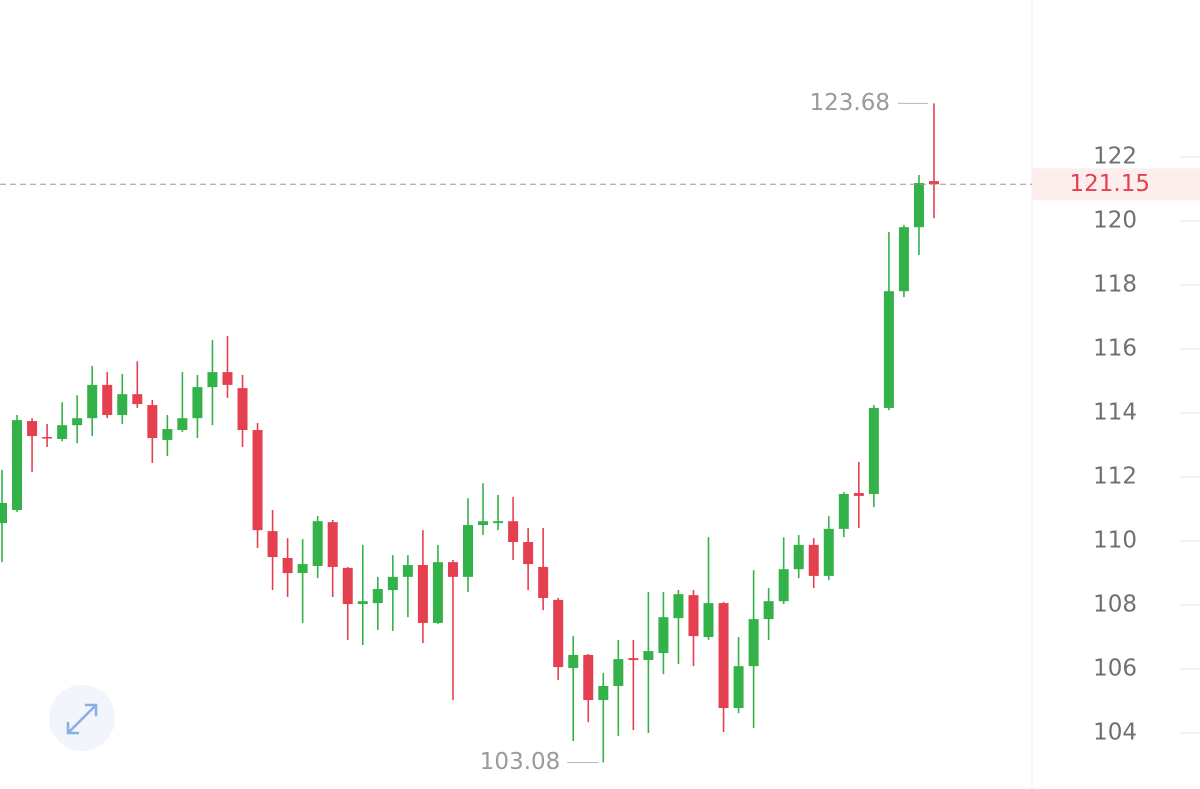 Image resolution: width=1200 pixels, height=789 pixels. Describe the element at coordinates (1110, 184) in the screenshot. I see `last-price-label: 121.15` at that location.